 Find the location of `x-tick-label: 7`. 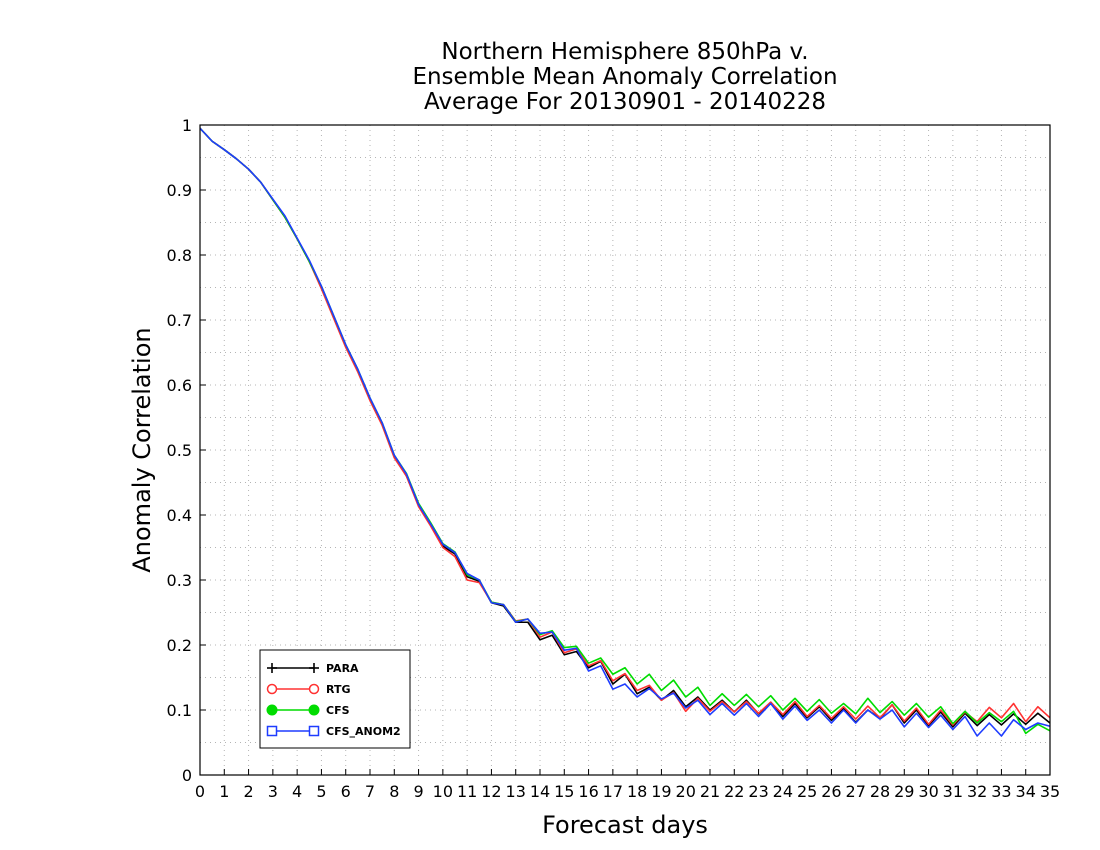

x-tick-label: 7 is located at coordinates (370, 791).